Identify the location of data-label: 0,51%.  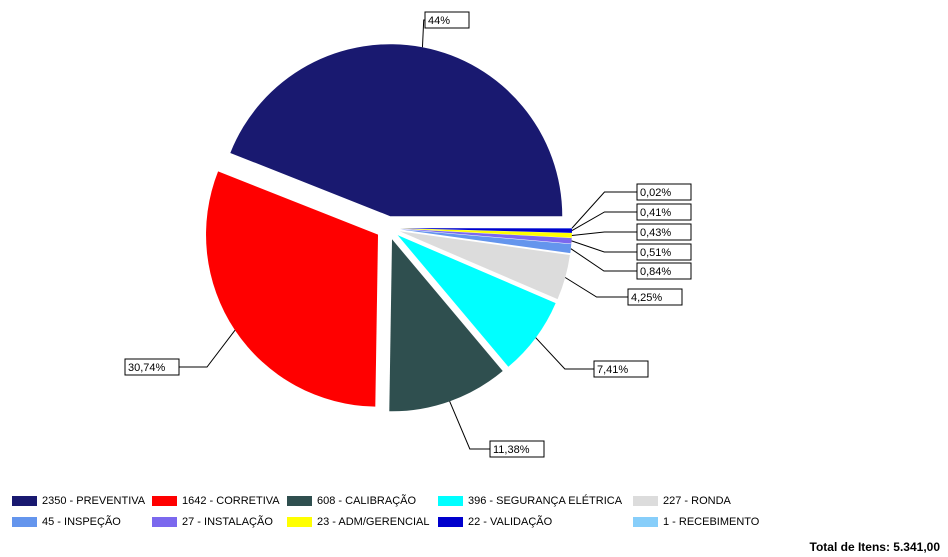
(655, 253).